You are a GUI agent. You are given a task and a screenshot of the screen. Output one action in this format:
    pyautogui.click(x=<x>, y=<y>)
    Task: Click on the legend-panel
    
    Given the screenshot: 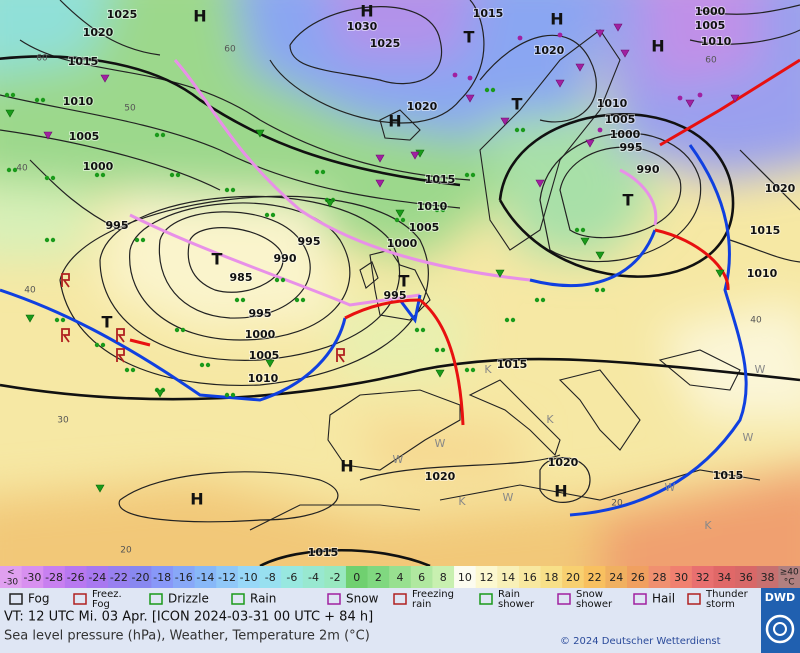 What is the action you would take?
    pyautogui.click(x=400, y=620)
    